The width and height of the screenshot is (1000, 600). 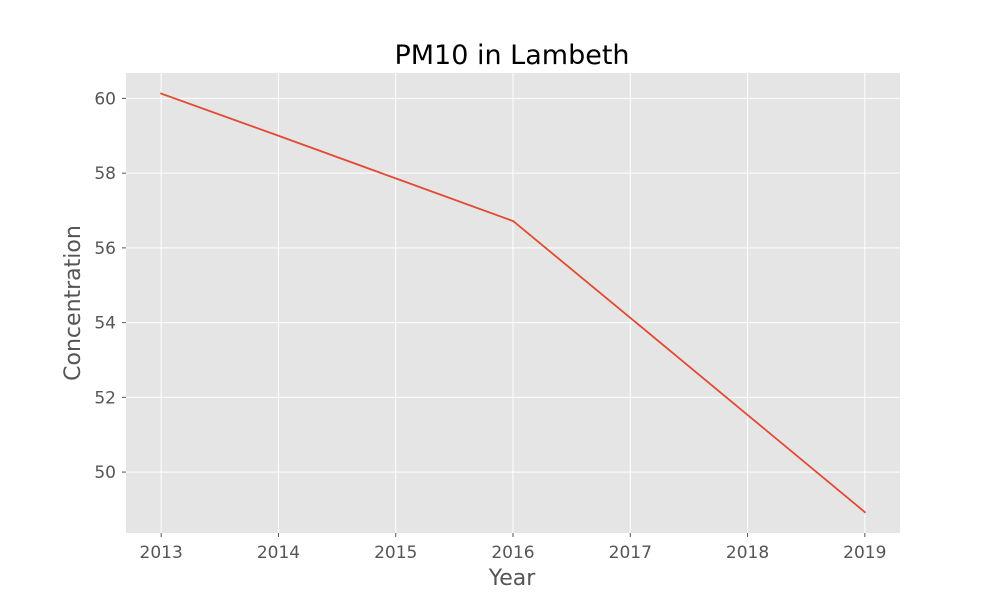 I want to click on y-tick-label: 56, so click(x=105, y=249).